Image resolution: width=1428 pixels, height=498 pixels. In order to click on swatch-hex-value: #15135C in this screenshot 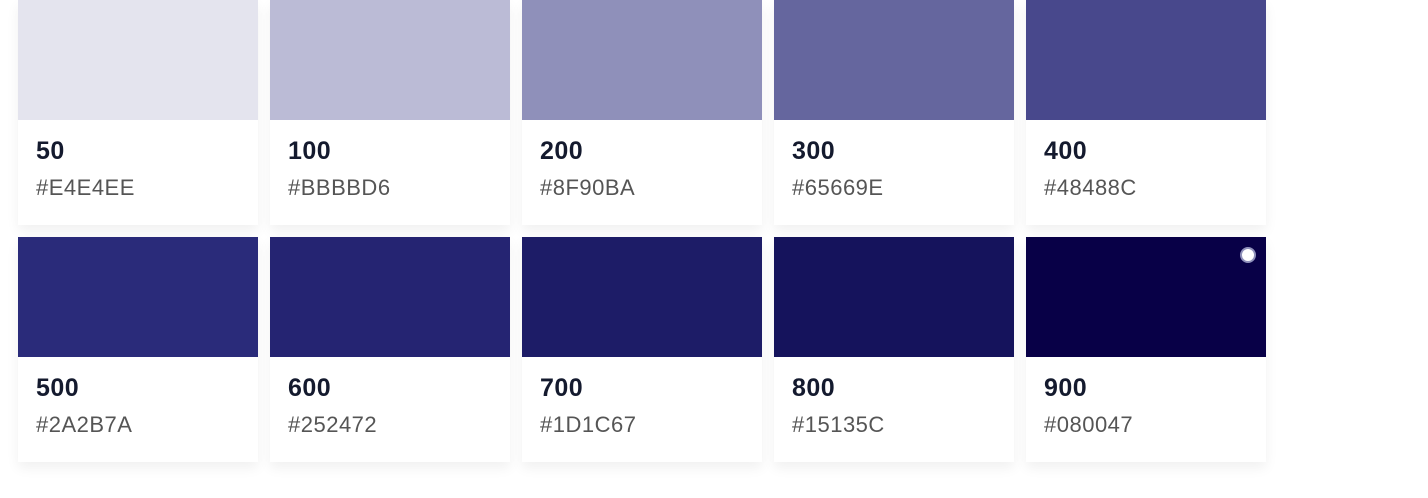, I will do `click(838, 424)`.